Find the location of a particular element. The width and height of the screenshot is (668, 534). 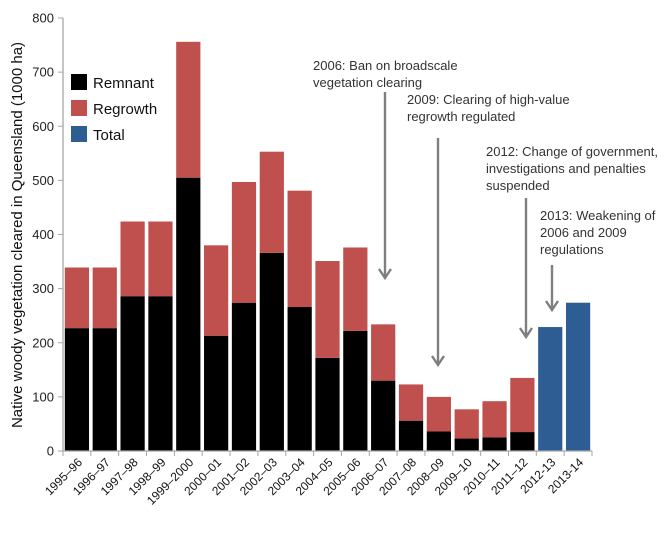

annotation-text-1: vegetation clearing is located at coordinates (367, 82).